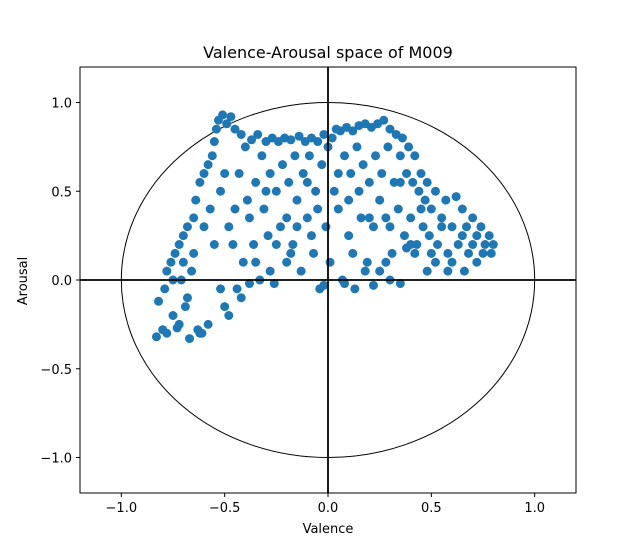 The width and height of the screenshot is (640, 559). I want to click on y-tick-label: 1.0, so click(61, 104).